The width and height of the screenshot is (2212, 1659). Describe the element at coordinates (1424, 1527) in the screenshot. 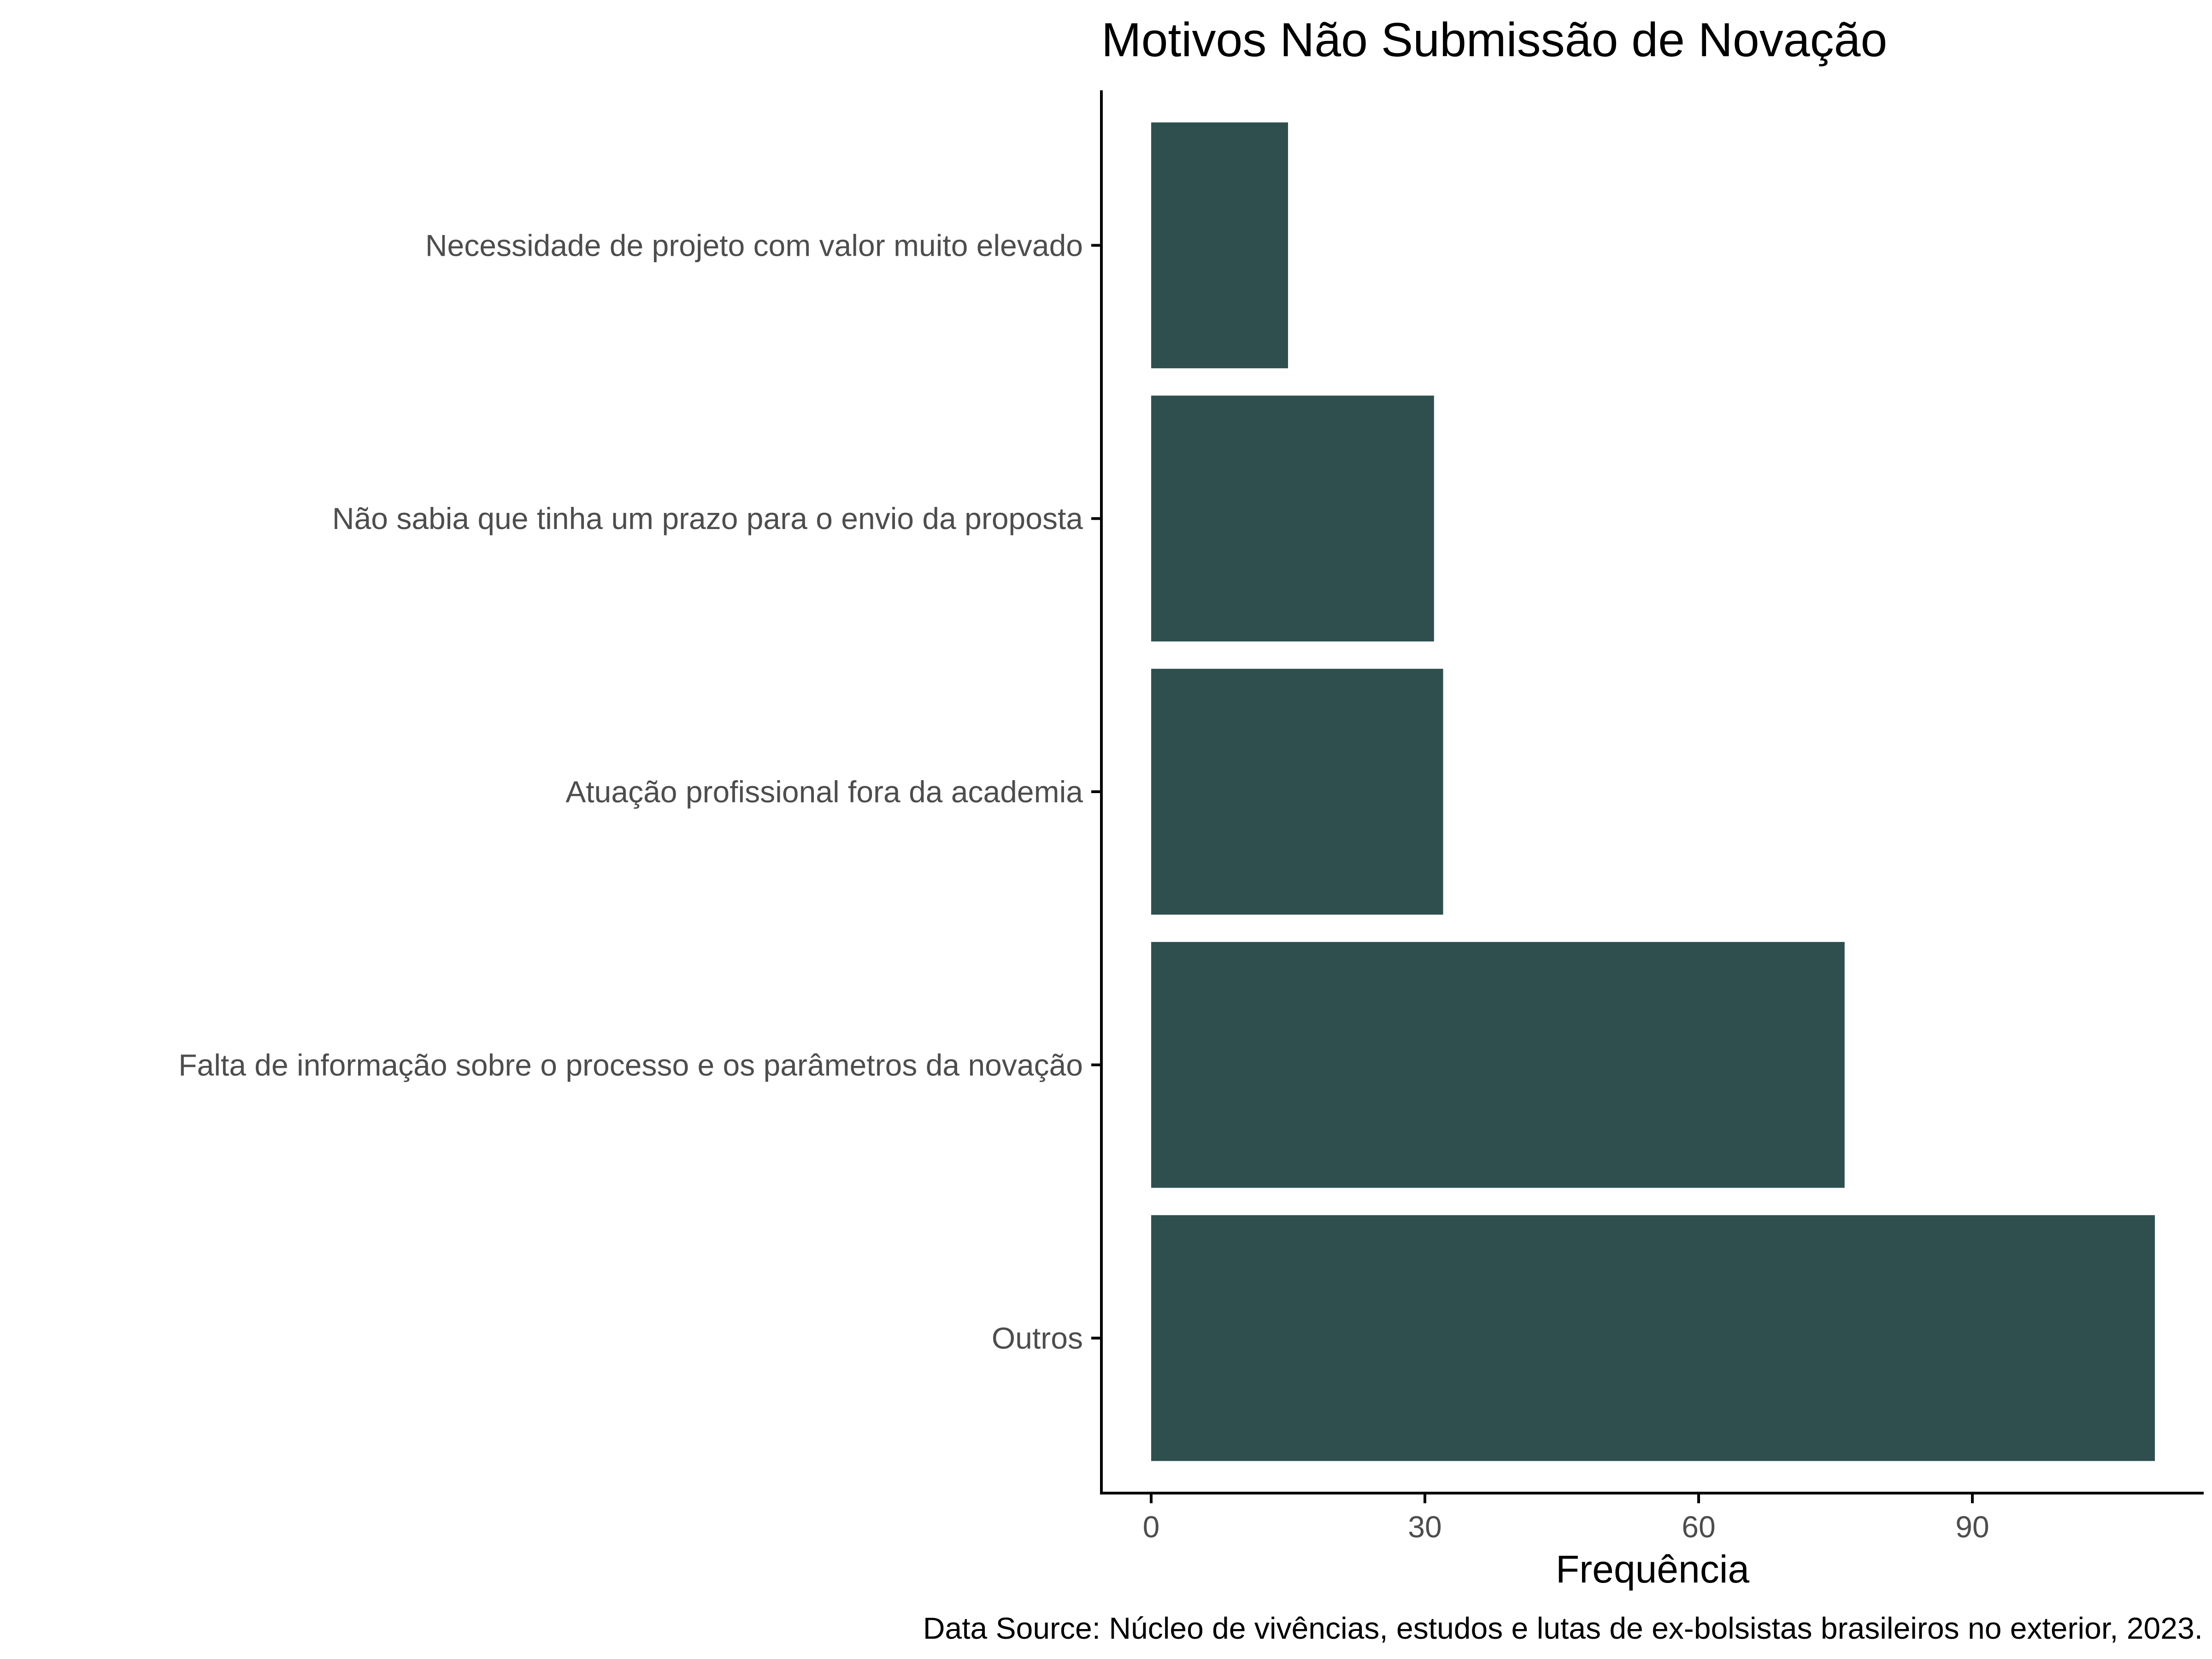

I see `x-tick-label-2: 30` at that location.